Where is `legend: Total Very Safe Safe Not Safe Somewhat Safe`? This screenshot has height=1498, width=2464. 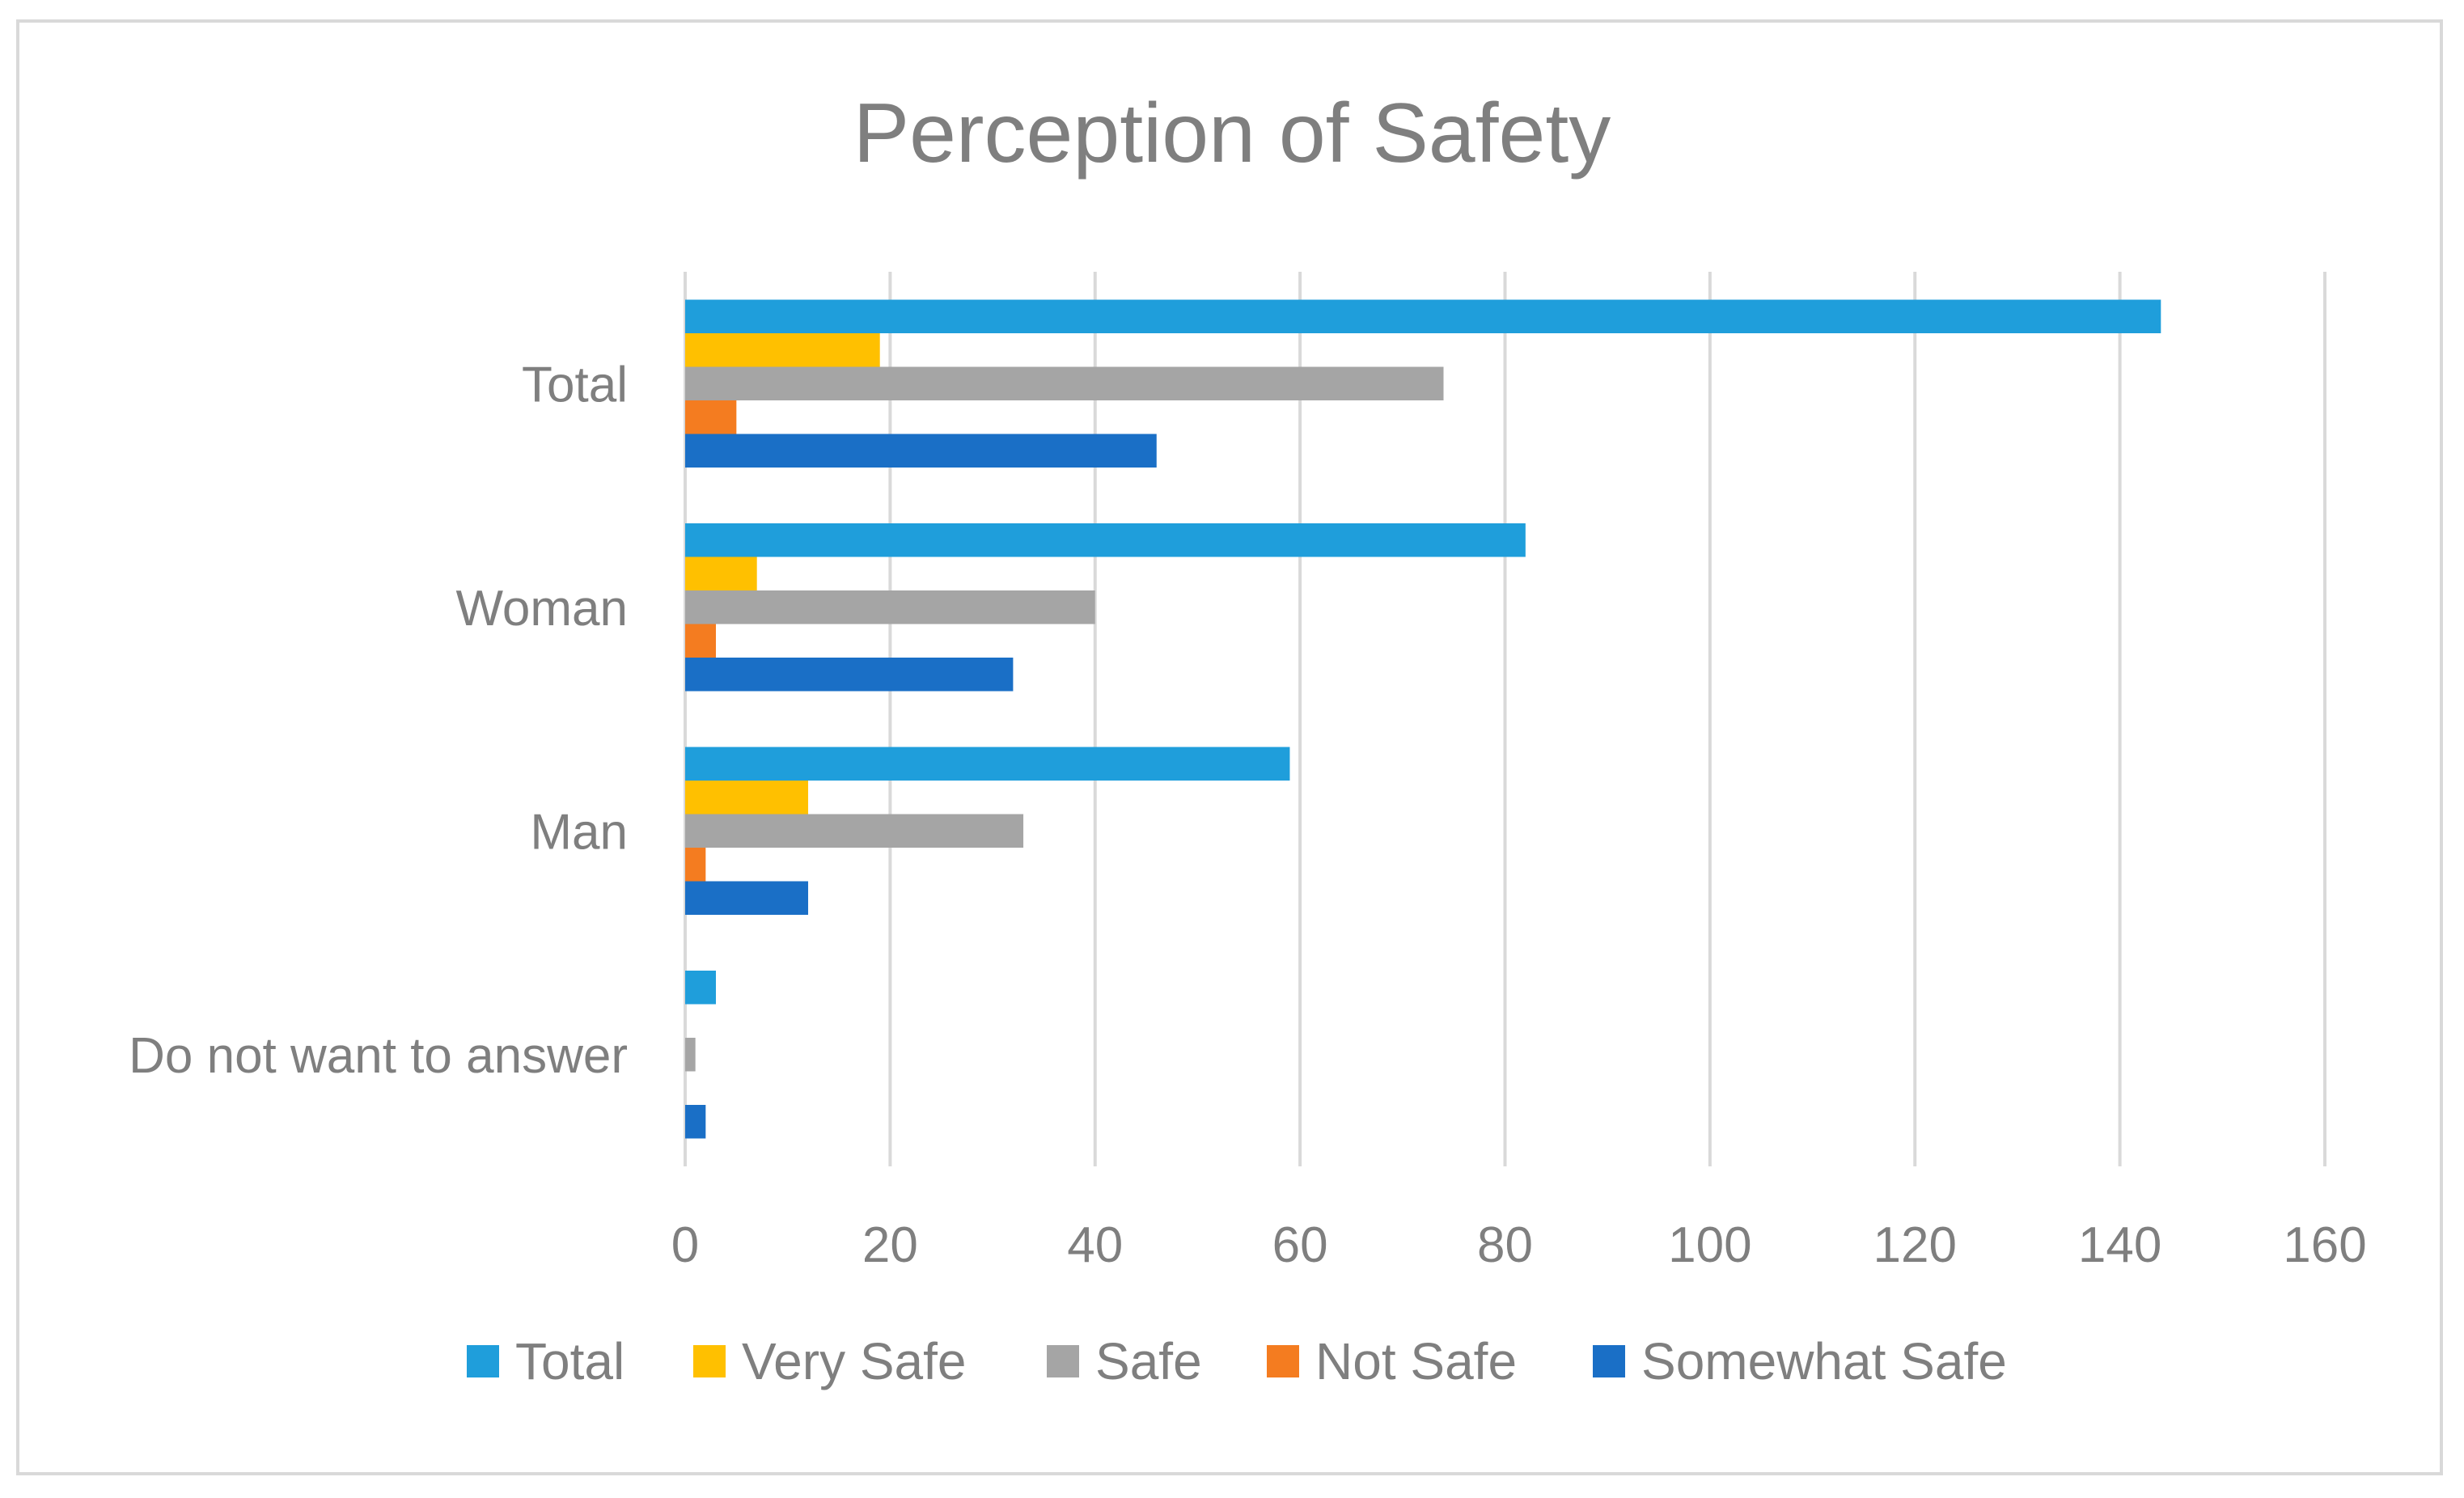
legend: Total Very Safe Safe Not Safe Somewhat Safe is located at coordinates (1237, 1361).